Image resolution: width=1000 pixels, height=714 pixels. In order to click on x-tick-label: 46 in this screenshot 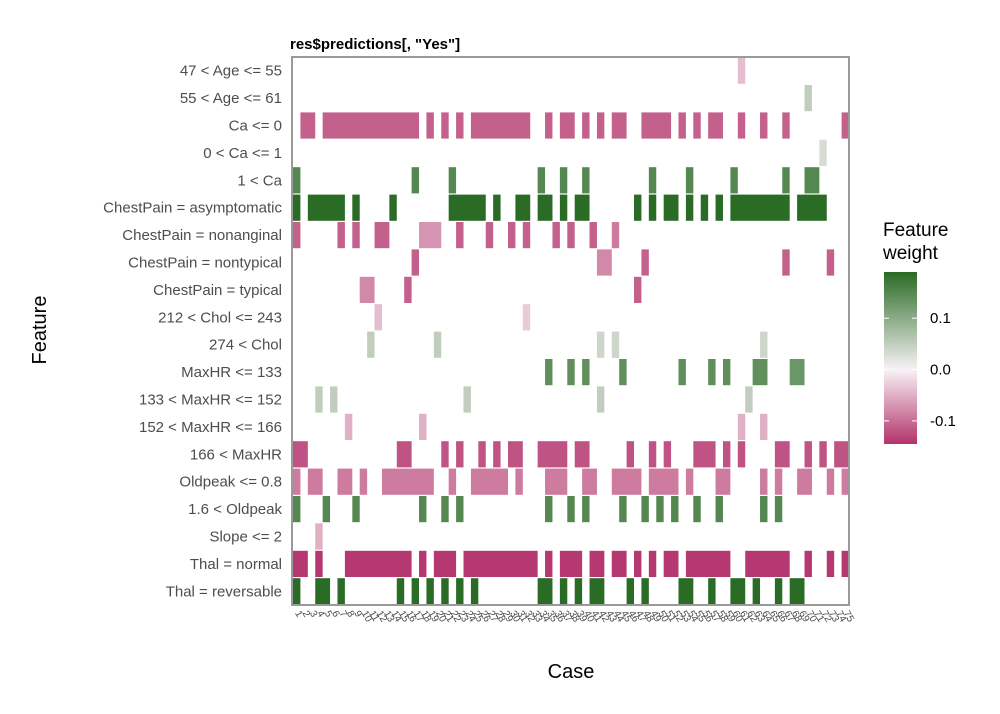, I will do `click(633, 617)`.